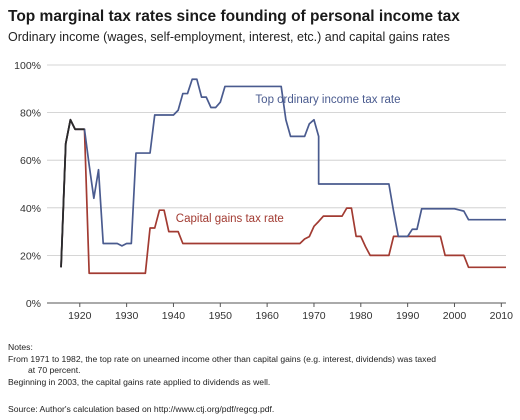  What do you see at coordinates (30, 114) in the screenshot?
I see `y-tick-label: 80%` at bounding box center [30, 114].